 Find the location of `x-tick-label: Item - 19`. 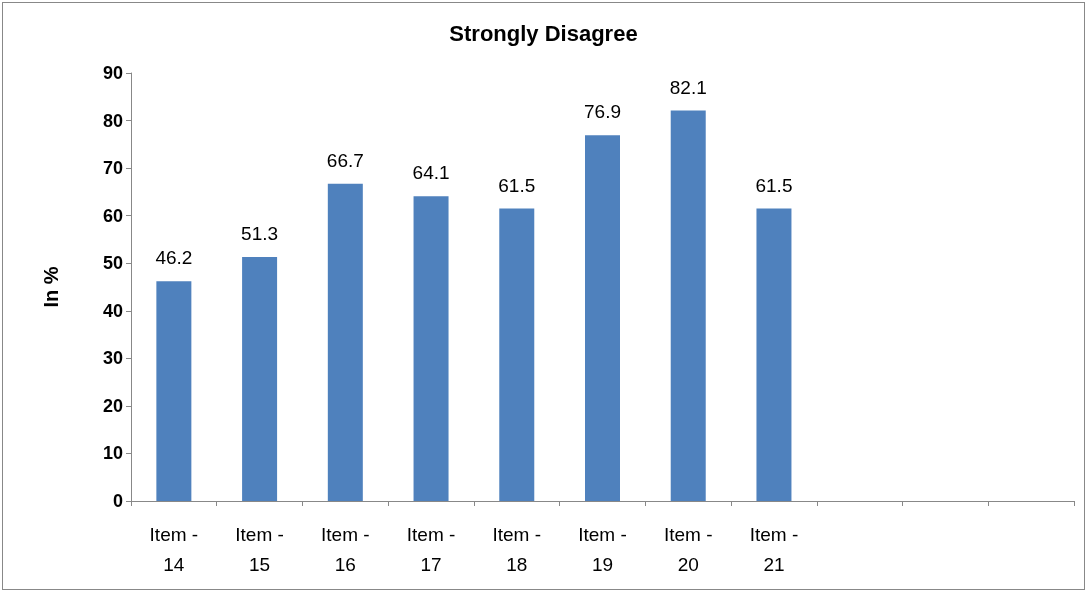

x-tick-label: Item - 19 is located at coordinates (602, 549).